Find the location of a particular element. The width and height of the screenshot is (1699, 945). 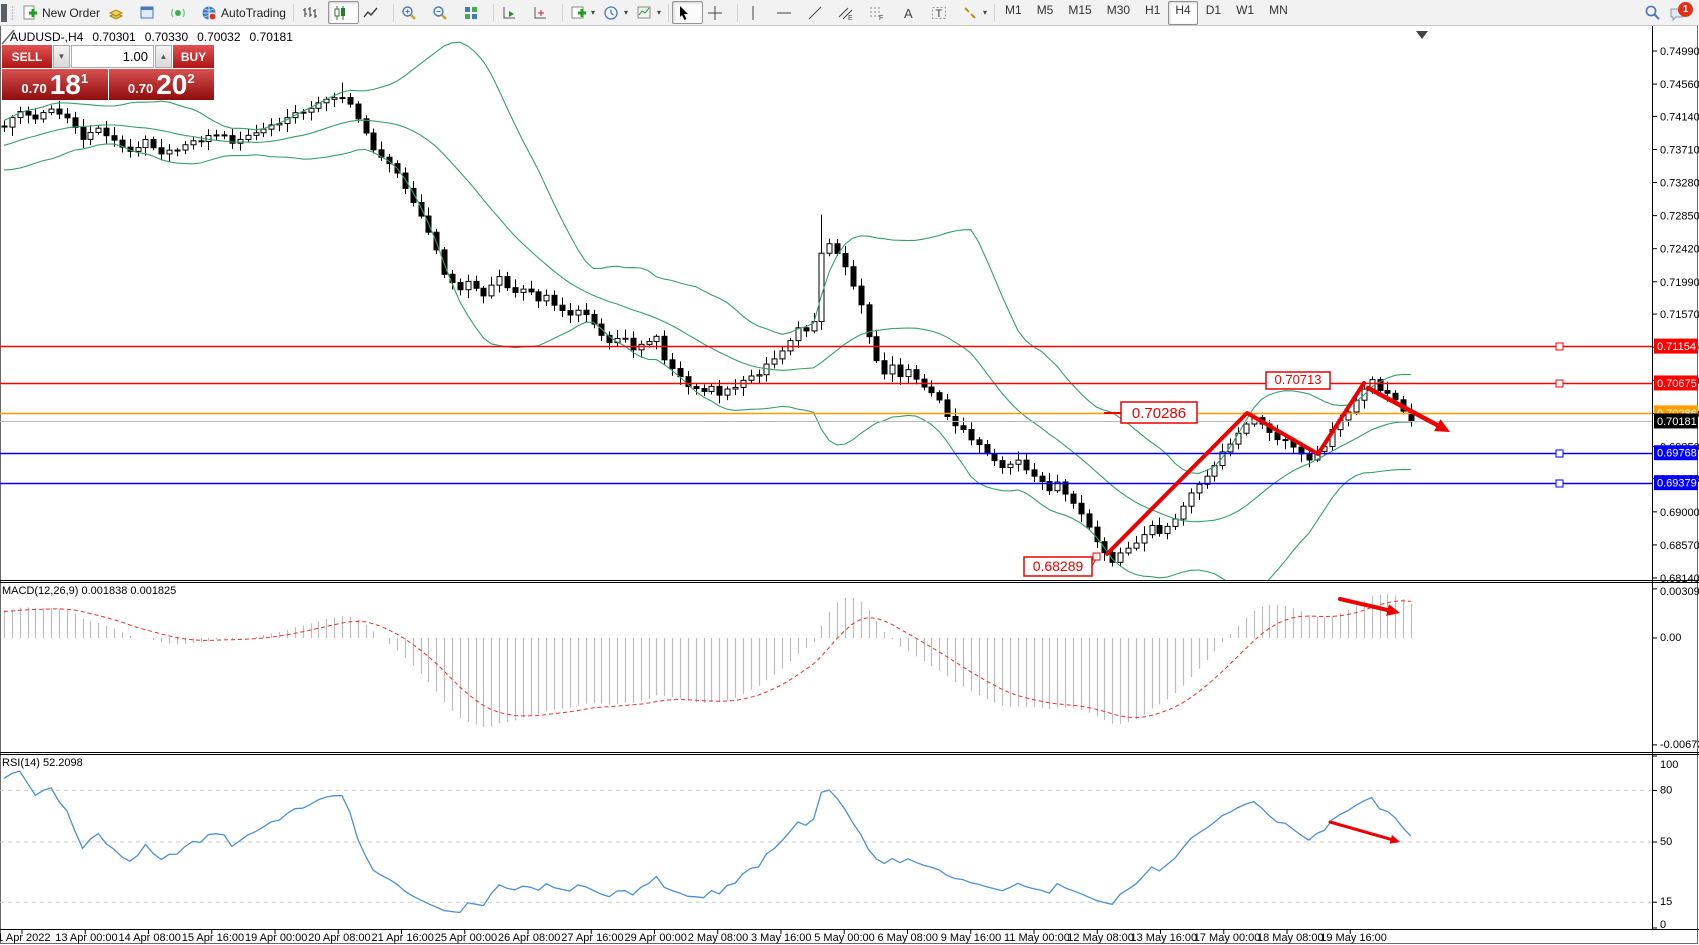

timeframe-toolbar: M1 M5 M15 M30 H1 H4 D1 W1 MN is located at coordinates (1146, 12).